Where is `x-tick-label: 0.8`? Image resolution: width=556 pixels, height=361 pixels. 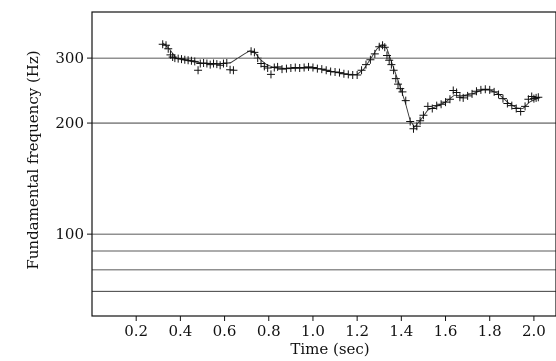
x-tick-label: 0.8 is located at coordinates (269, 331).